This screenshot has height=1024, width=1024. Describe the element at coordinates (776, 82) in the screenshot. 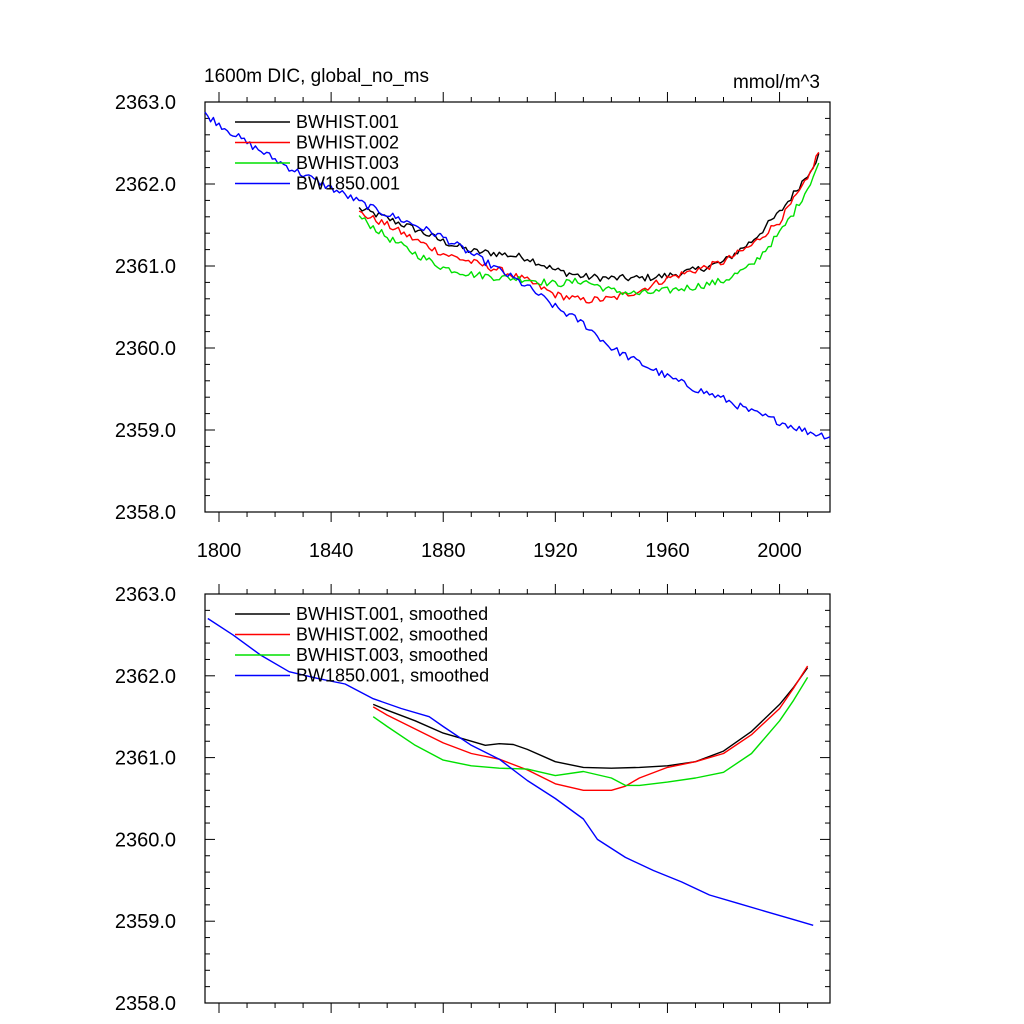

I see `units-label: mmol/m^3` at that location.